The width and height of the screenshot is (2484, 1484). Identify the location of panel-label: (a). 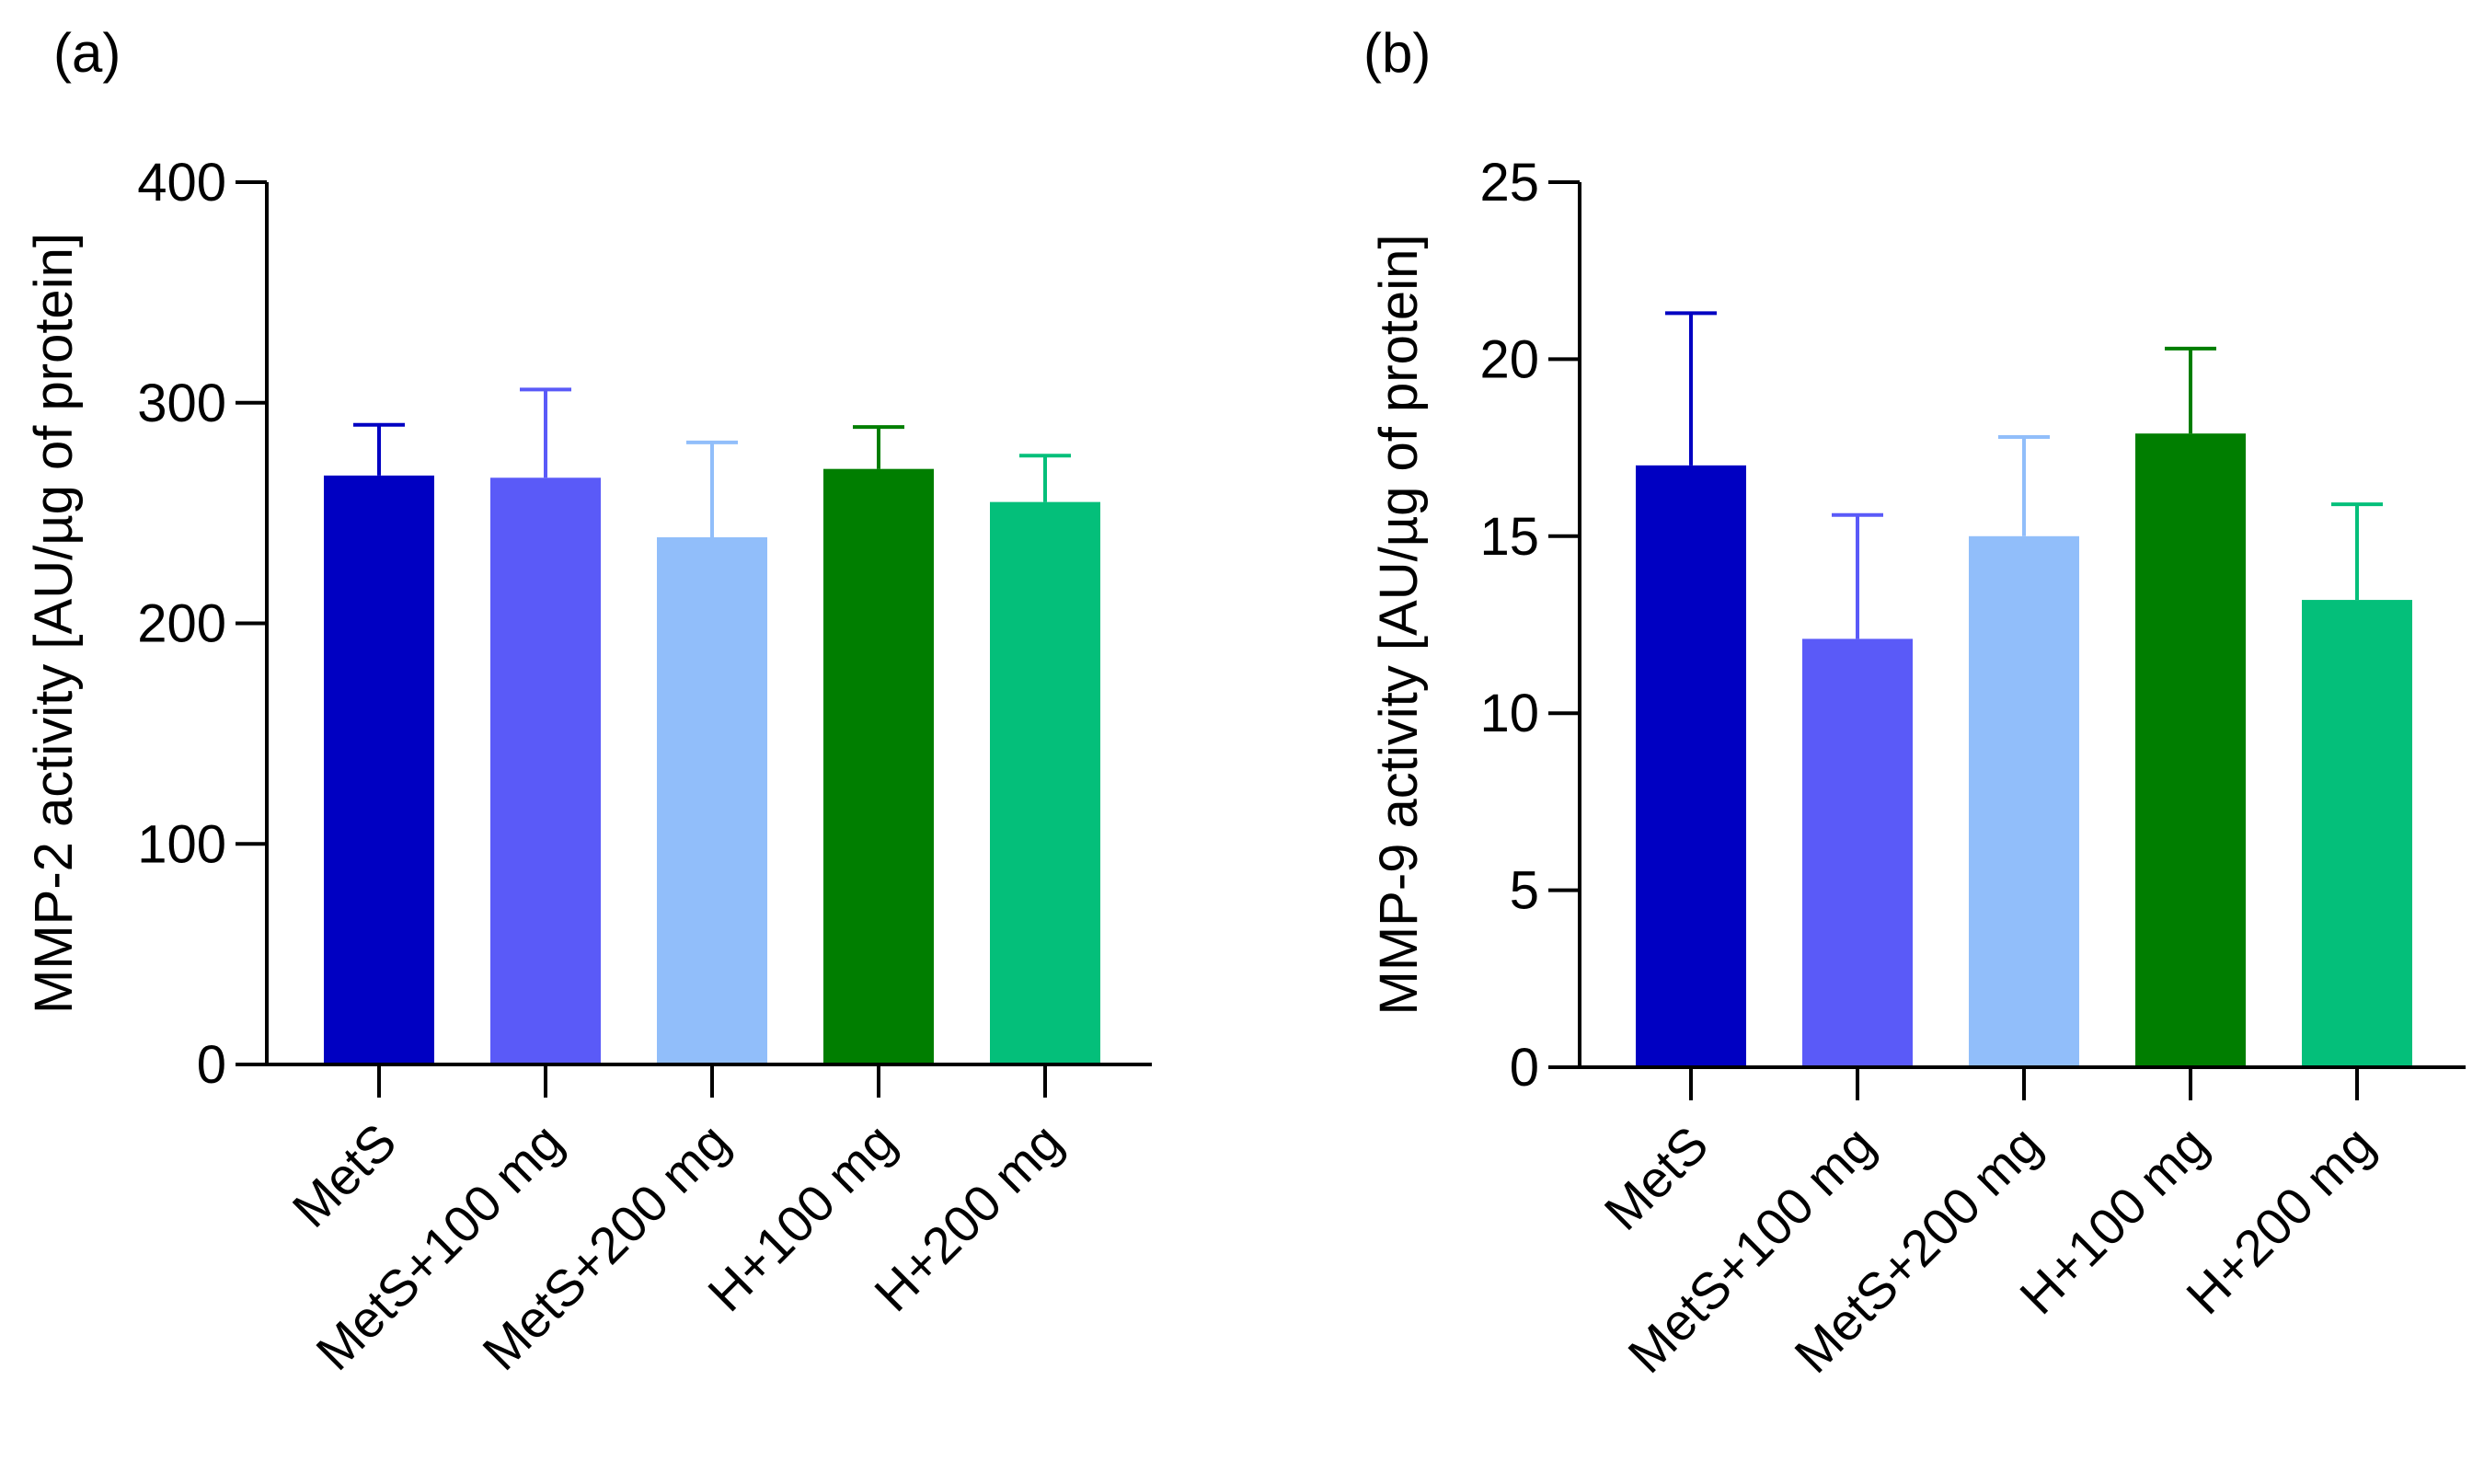
(87, 53).